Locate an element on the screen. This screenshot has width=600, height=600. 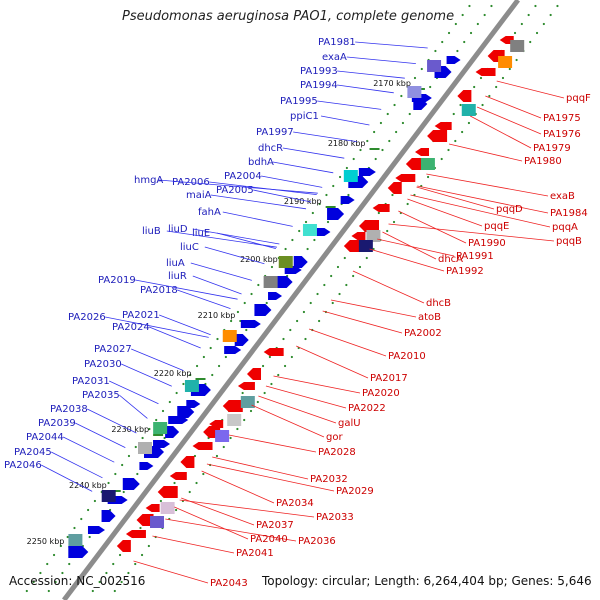
forward-gene-label: PA2039 is located at coordinates (57, 423).